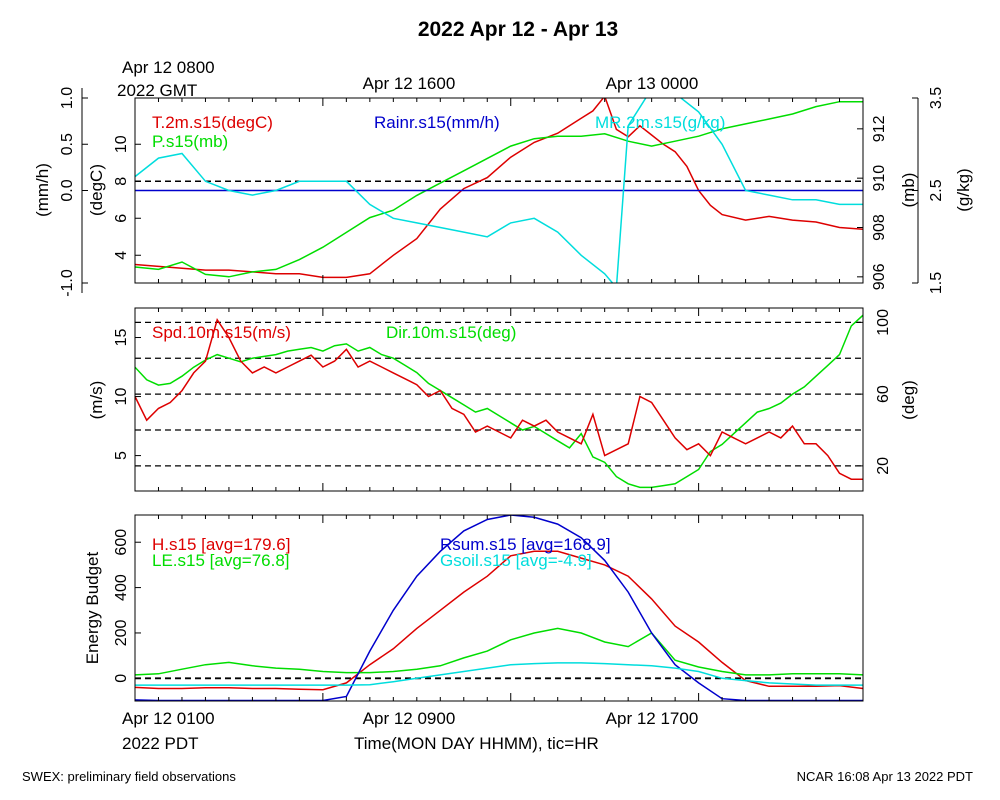  I want to click on legend-label: MR.2m.s15(g/kg), so click(660, 122).